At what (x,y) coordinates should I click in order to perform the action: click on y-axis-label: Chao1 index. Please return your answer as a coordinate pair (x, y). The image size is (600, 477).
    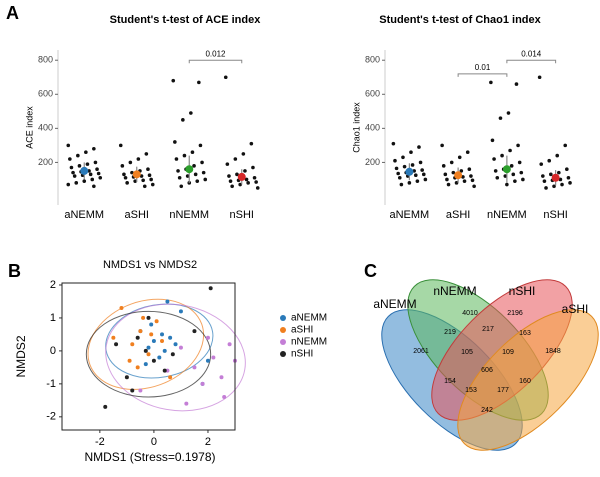
    Looking at the image, I should click on (356, 127).